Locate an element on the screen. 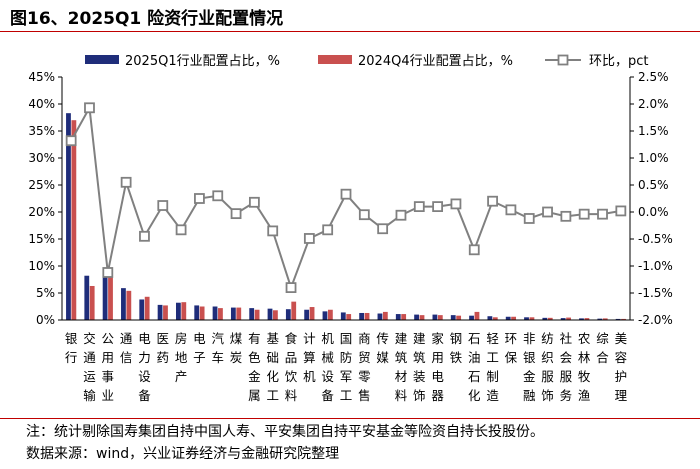 The height and width of the screenshot is (469, 700). x-tick-label: 石油石化 is located at coordinates (474, 367).